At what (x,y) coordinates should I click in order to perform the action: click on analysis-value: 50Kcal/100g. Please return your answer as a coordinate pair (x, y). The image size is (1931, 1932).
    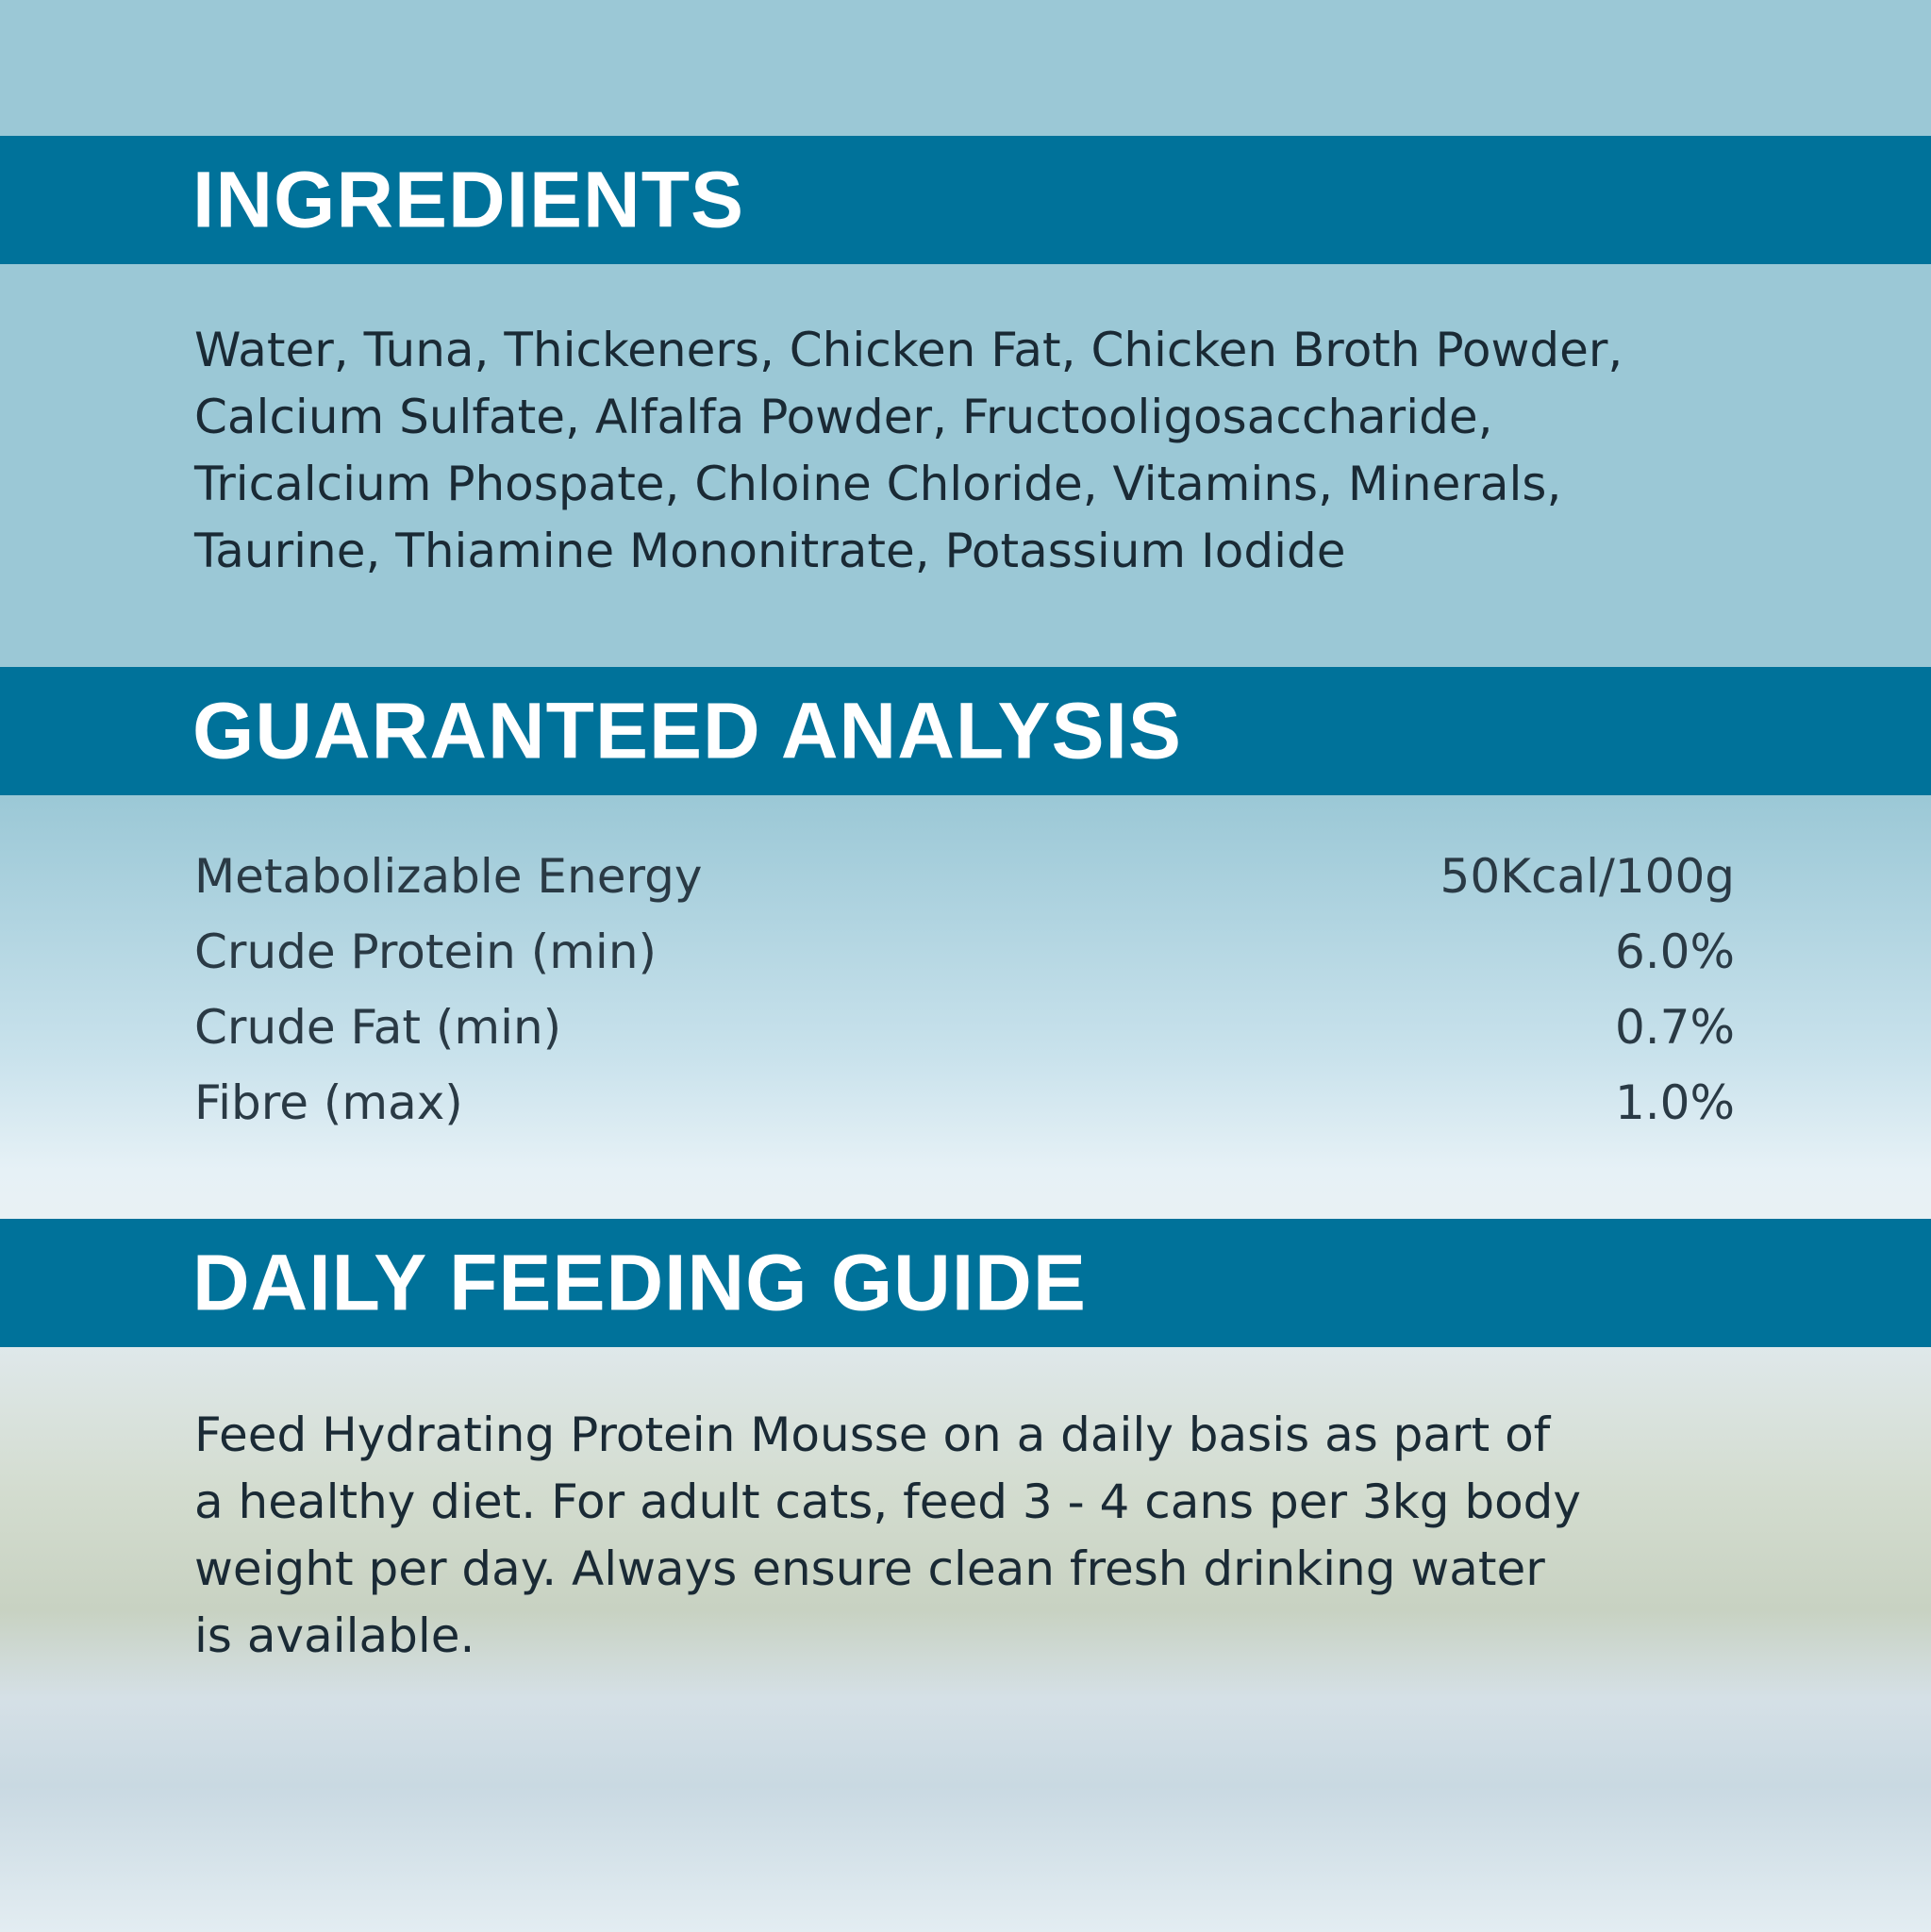
    Looking at the image, I should click on (1587, 877).